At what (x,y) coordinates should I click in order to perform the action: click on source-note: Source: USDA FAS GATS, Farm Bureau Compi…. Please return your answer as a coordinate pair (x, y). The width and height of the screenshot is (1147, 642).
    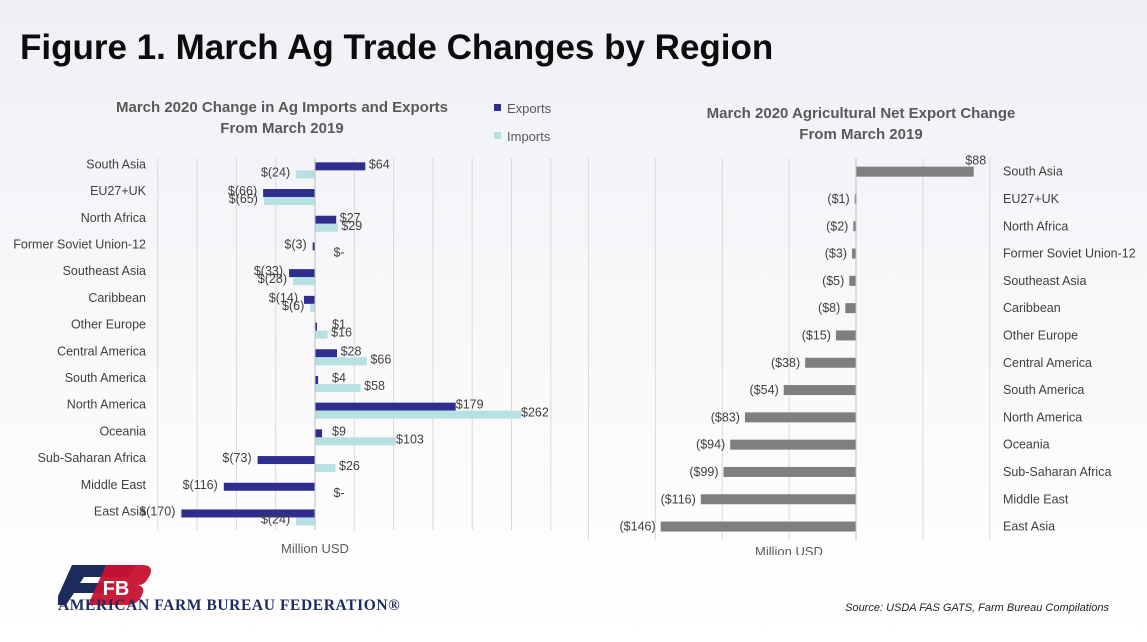
    Looking at the image, I should click on (977, 608).